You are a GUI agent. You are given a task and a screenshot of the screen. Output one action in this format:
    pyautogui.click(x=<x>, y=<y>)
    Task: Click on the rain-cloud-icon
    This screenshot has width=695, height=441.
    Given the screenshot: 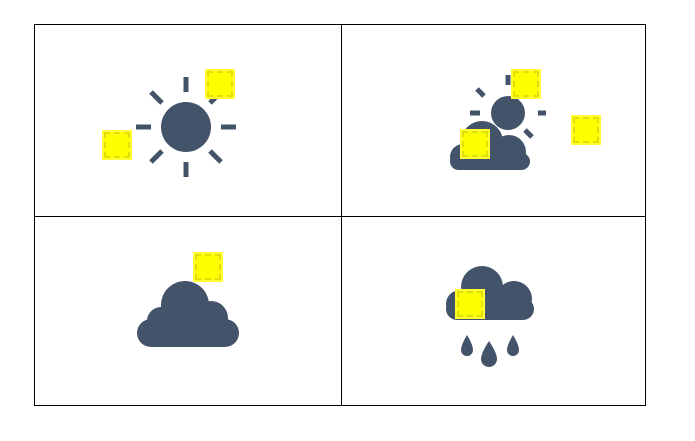 What is the action you would take?
    pyautogui.click(x=490, y=316)
    